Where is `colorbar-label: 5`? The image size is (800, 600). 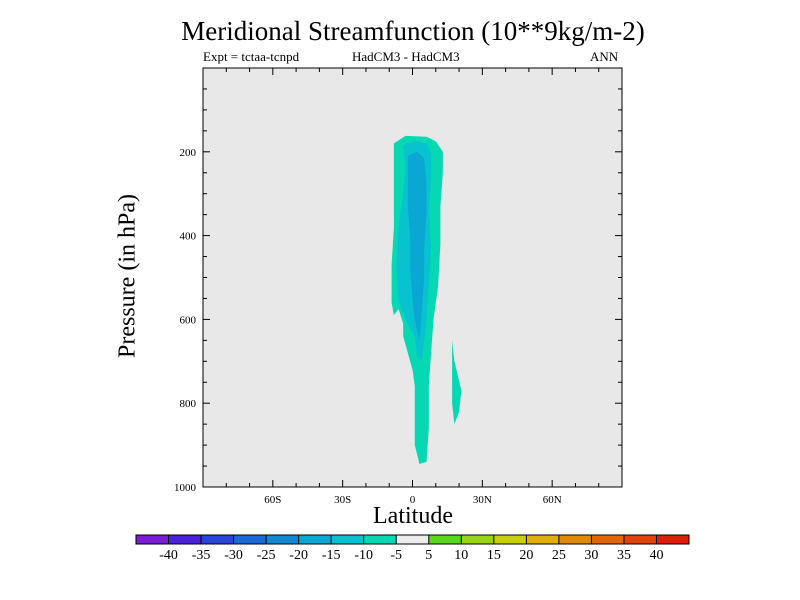
colorbar-label: 5 is located at coordinates (428, 555).